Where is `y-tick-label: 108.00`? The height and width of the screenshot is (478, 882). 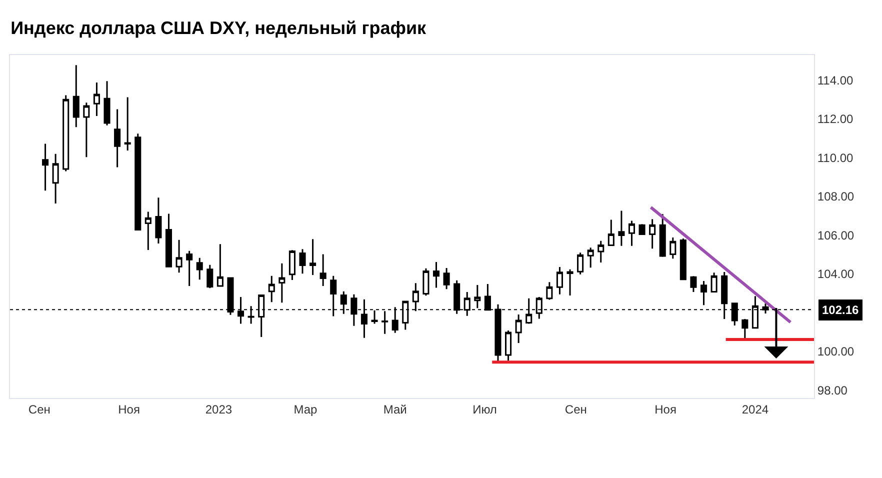 y-tick-label: 108.00 is located at coordinates (835, 197).